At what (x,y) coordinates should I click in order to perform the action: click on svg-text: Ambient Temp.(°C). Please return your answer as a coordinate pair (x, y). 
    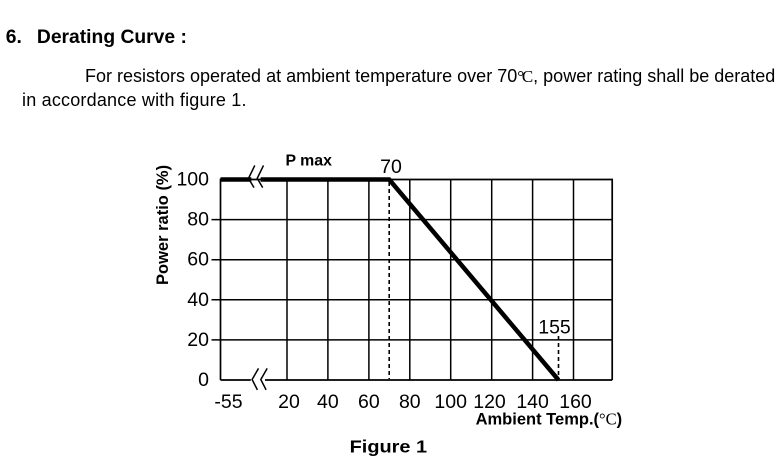
    Looking at the image, I should click on (549, 419).